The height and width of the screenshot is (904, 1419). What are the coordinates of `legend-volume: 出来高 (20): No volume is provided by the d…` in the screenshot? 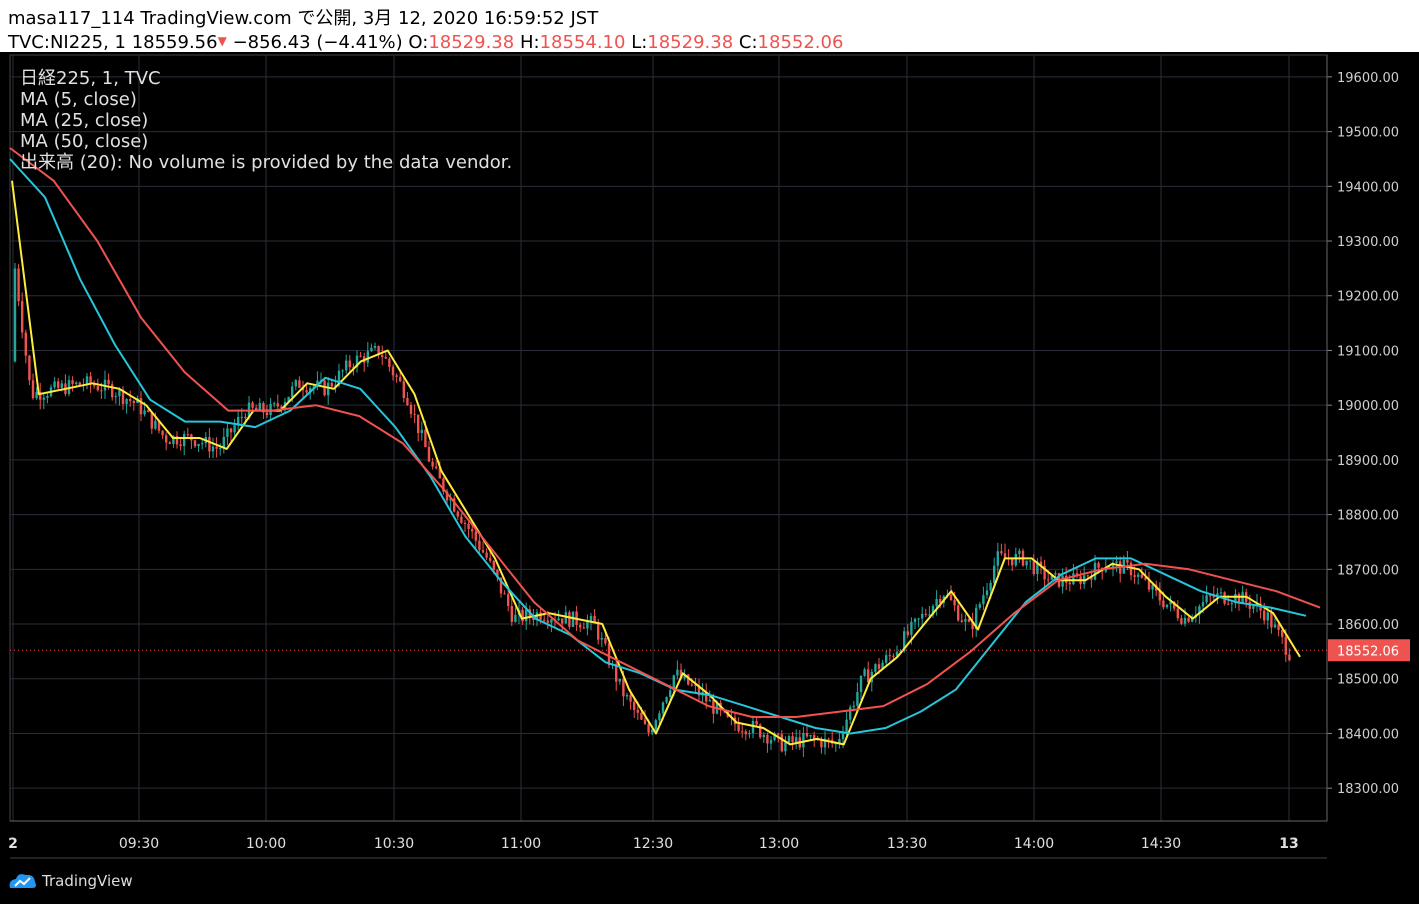 It's located at (266, 162).